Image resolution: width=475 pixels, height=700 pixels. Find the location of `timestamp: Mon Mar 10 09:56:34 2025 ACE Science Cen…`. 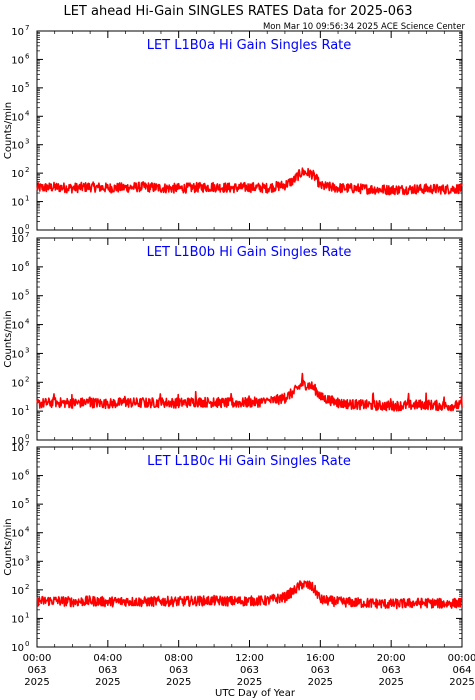

timestamp: Mon Mar 10 09:56:34 2025 ACE Science Cen… is located at coordinates (364, 27).